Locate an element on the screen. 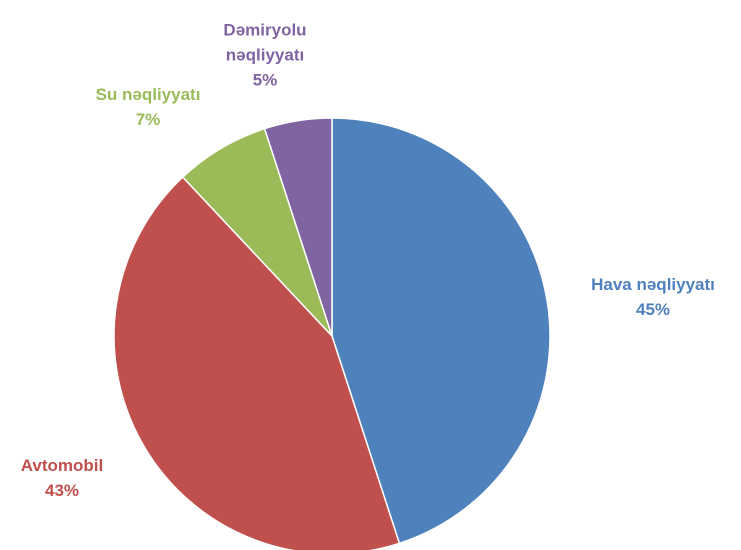 This screenshot has height=550, width=741. data-label: Su nəqliyyatı 7% is located at coordinates (148, 107).